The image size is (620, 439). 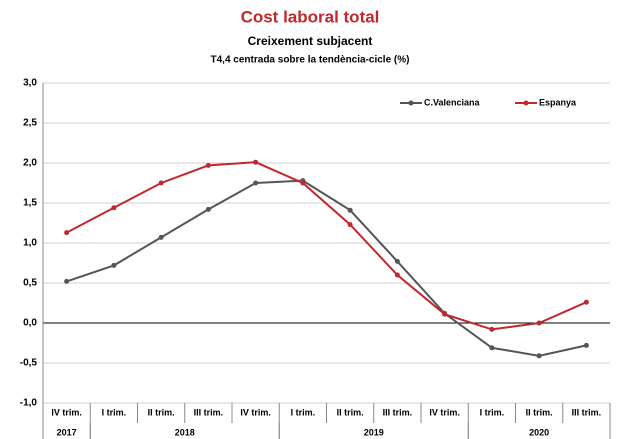 I want to click on year-label: 2017, so click(x=67, y=432).